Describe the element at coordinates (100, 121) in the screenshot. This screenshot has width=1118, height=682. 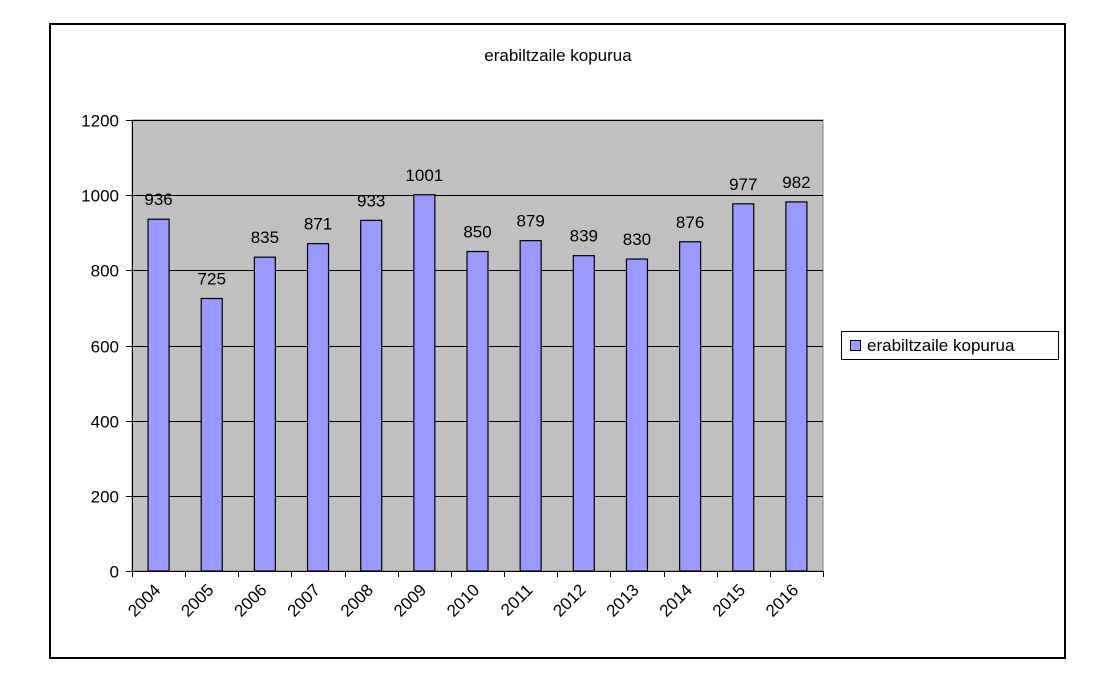
I see `y-tick-label: 1200` at that location.